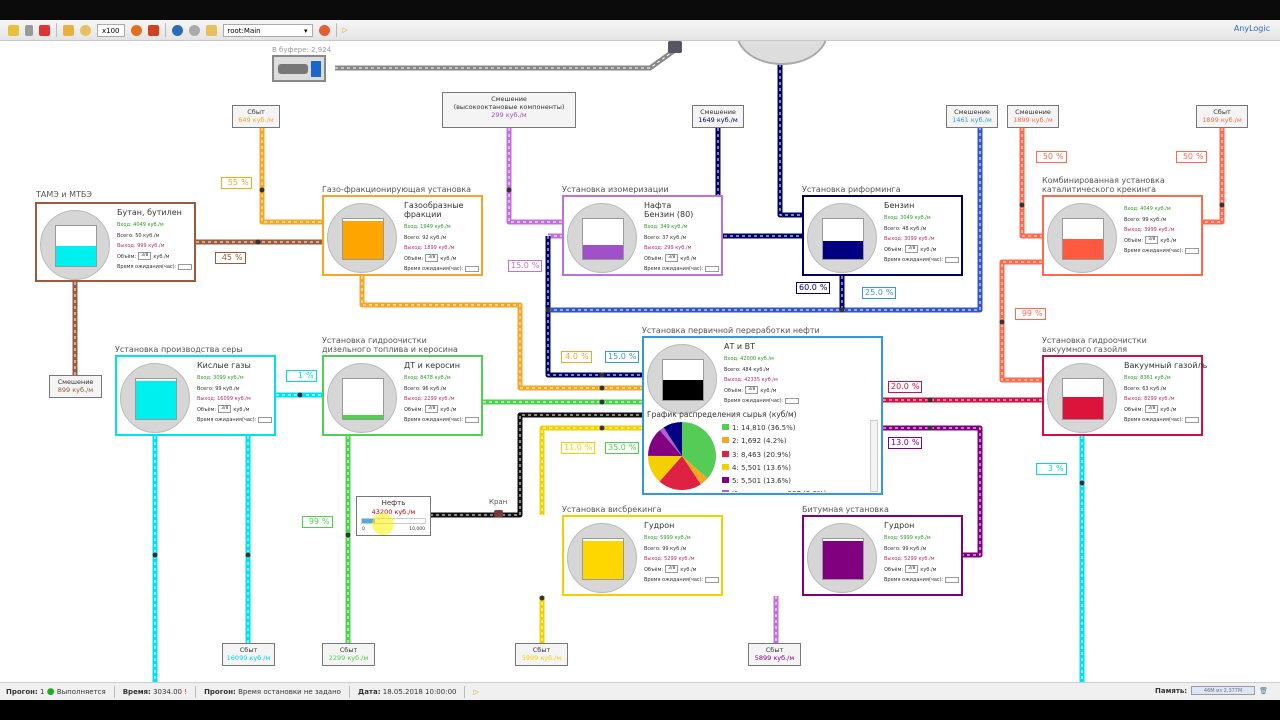  What do you see at coordinates (498, 513) in the screenshot?
I see `valve-icon` at bounding box center [498, 513].